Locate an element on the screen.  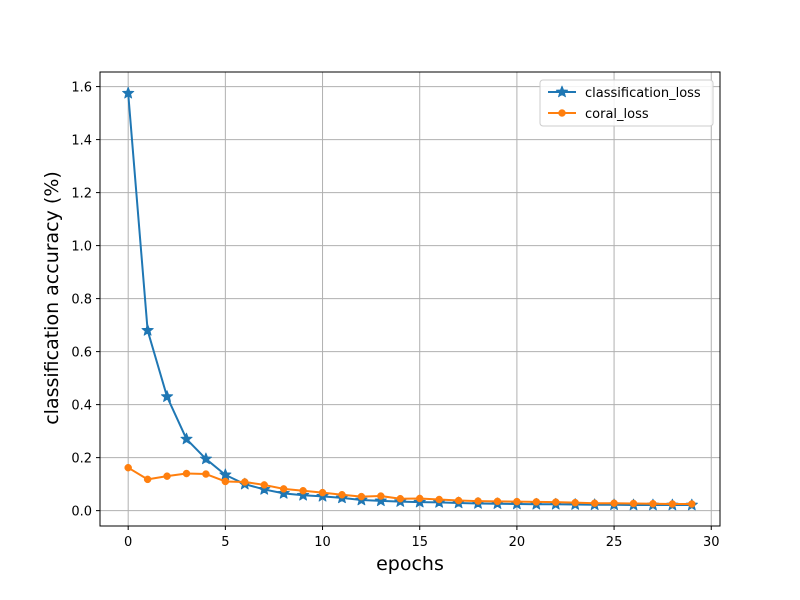
series-coral-loss is located at coordinates (410, 485).